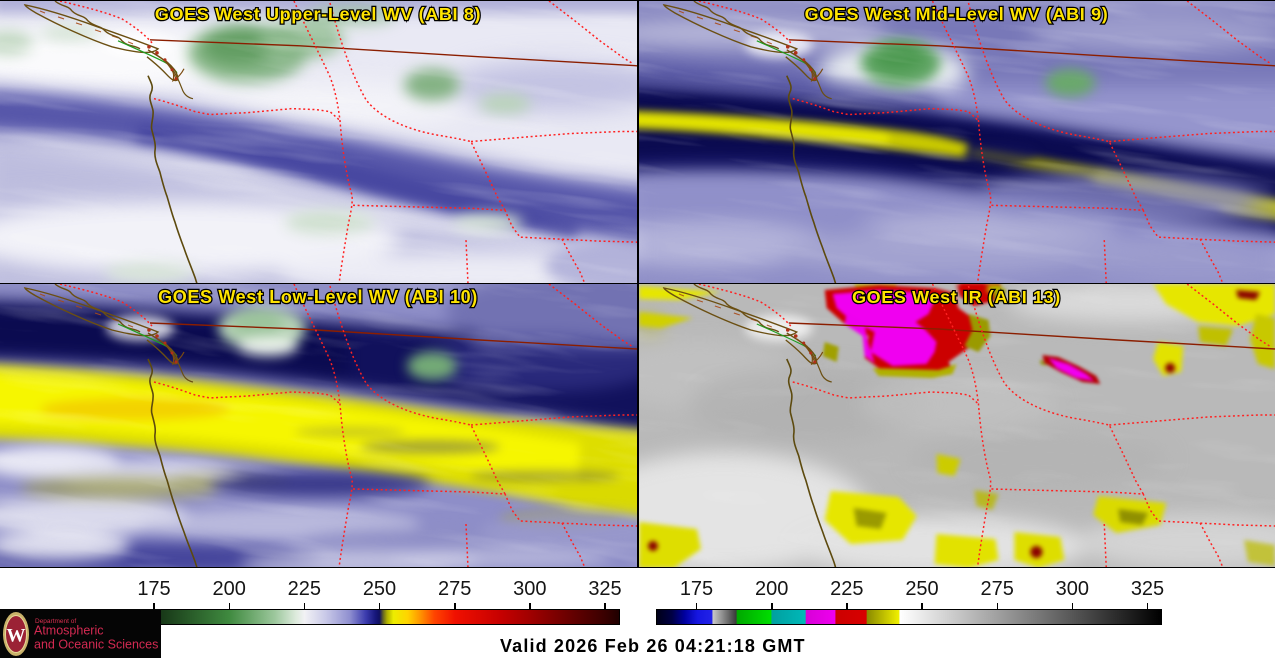 The height and width of the screenshot is (659, 1275). Describe the element at coordinates (55, 621) in the screenshot. I see `svg-text: Department of` at that location.